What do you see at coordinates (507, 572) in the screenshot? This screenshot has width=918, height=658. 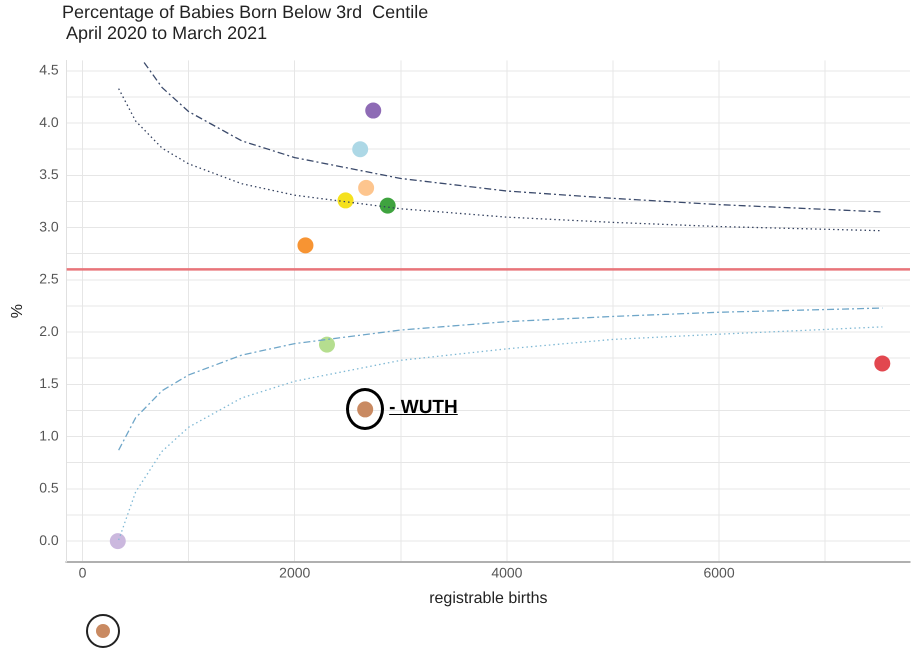 I see `x-tick-label: 4000` at bounding box center [507, 572].